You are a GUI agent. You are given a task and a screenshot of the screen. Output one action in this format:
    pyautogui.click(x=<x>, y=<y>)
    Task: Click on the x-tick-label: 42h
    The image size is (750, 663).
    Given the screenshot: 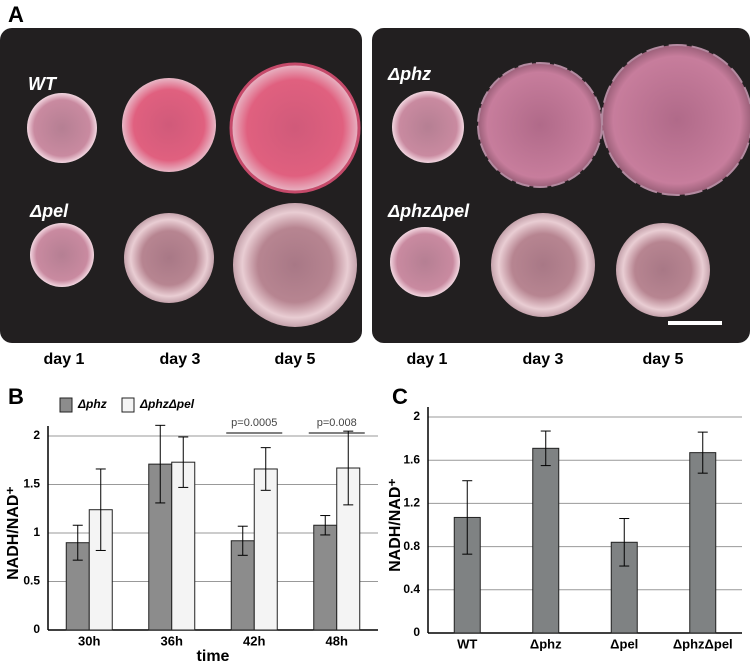 What is the action you would take?
    pyautogui.click(x=254, y=640)
    